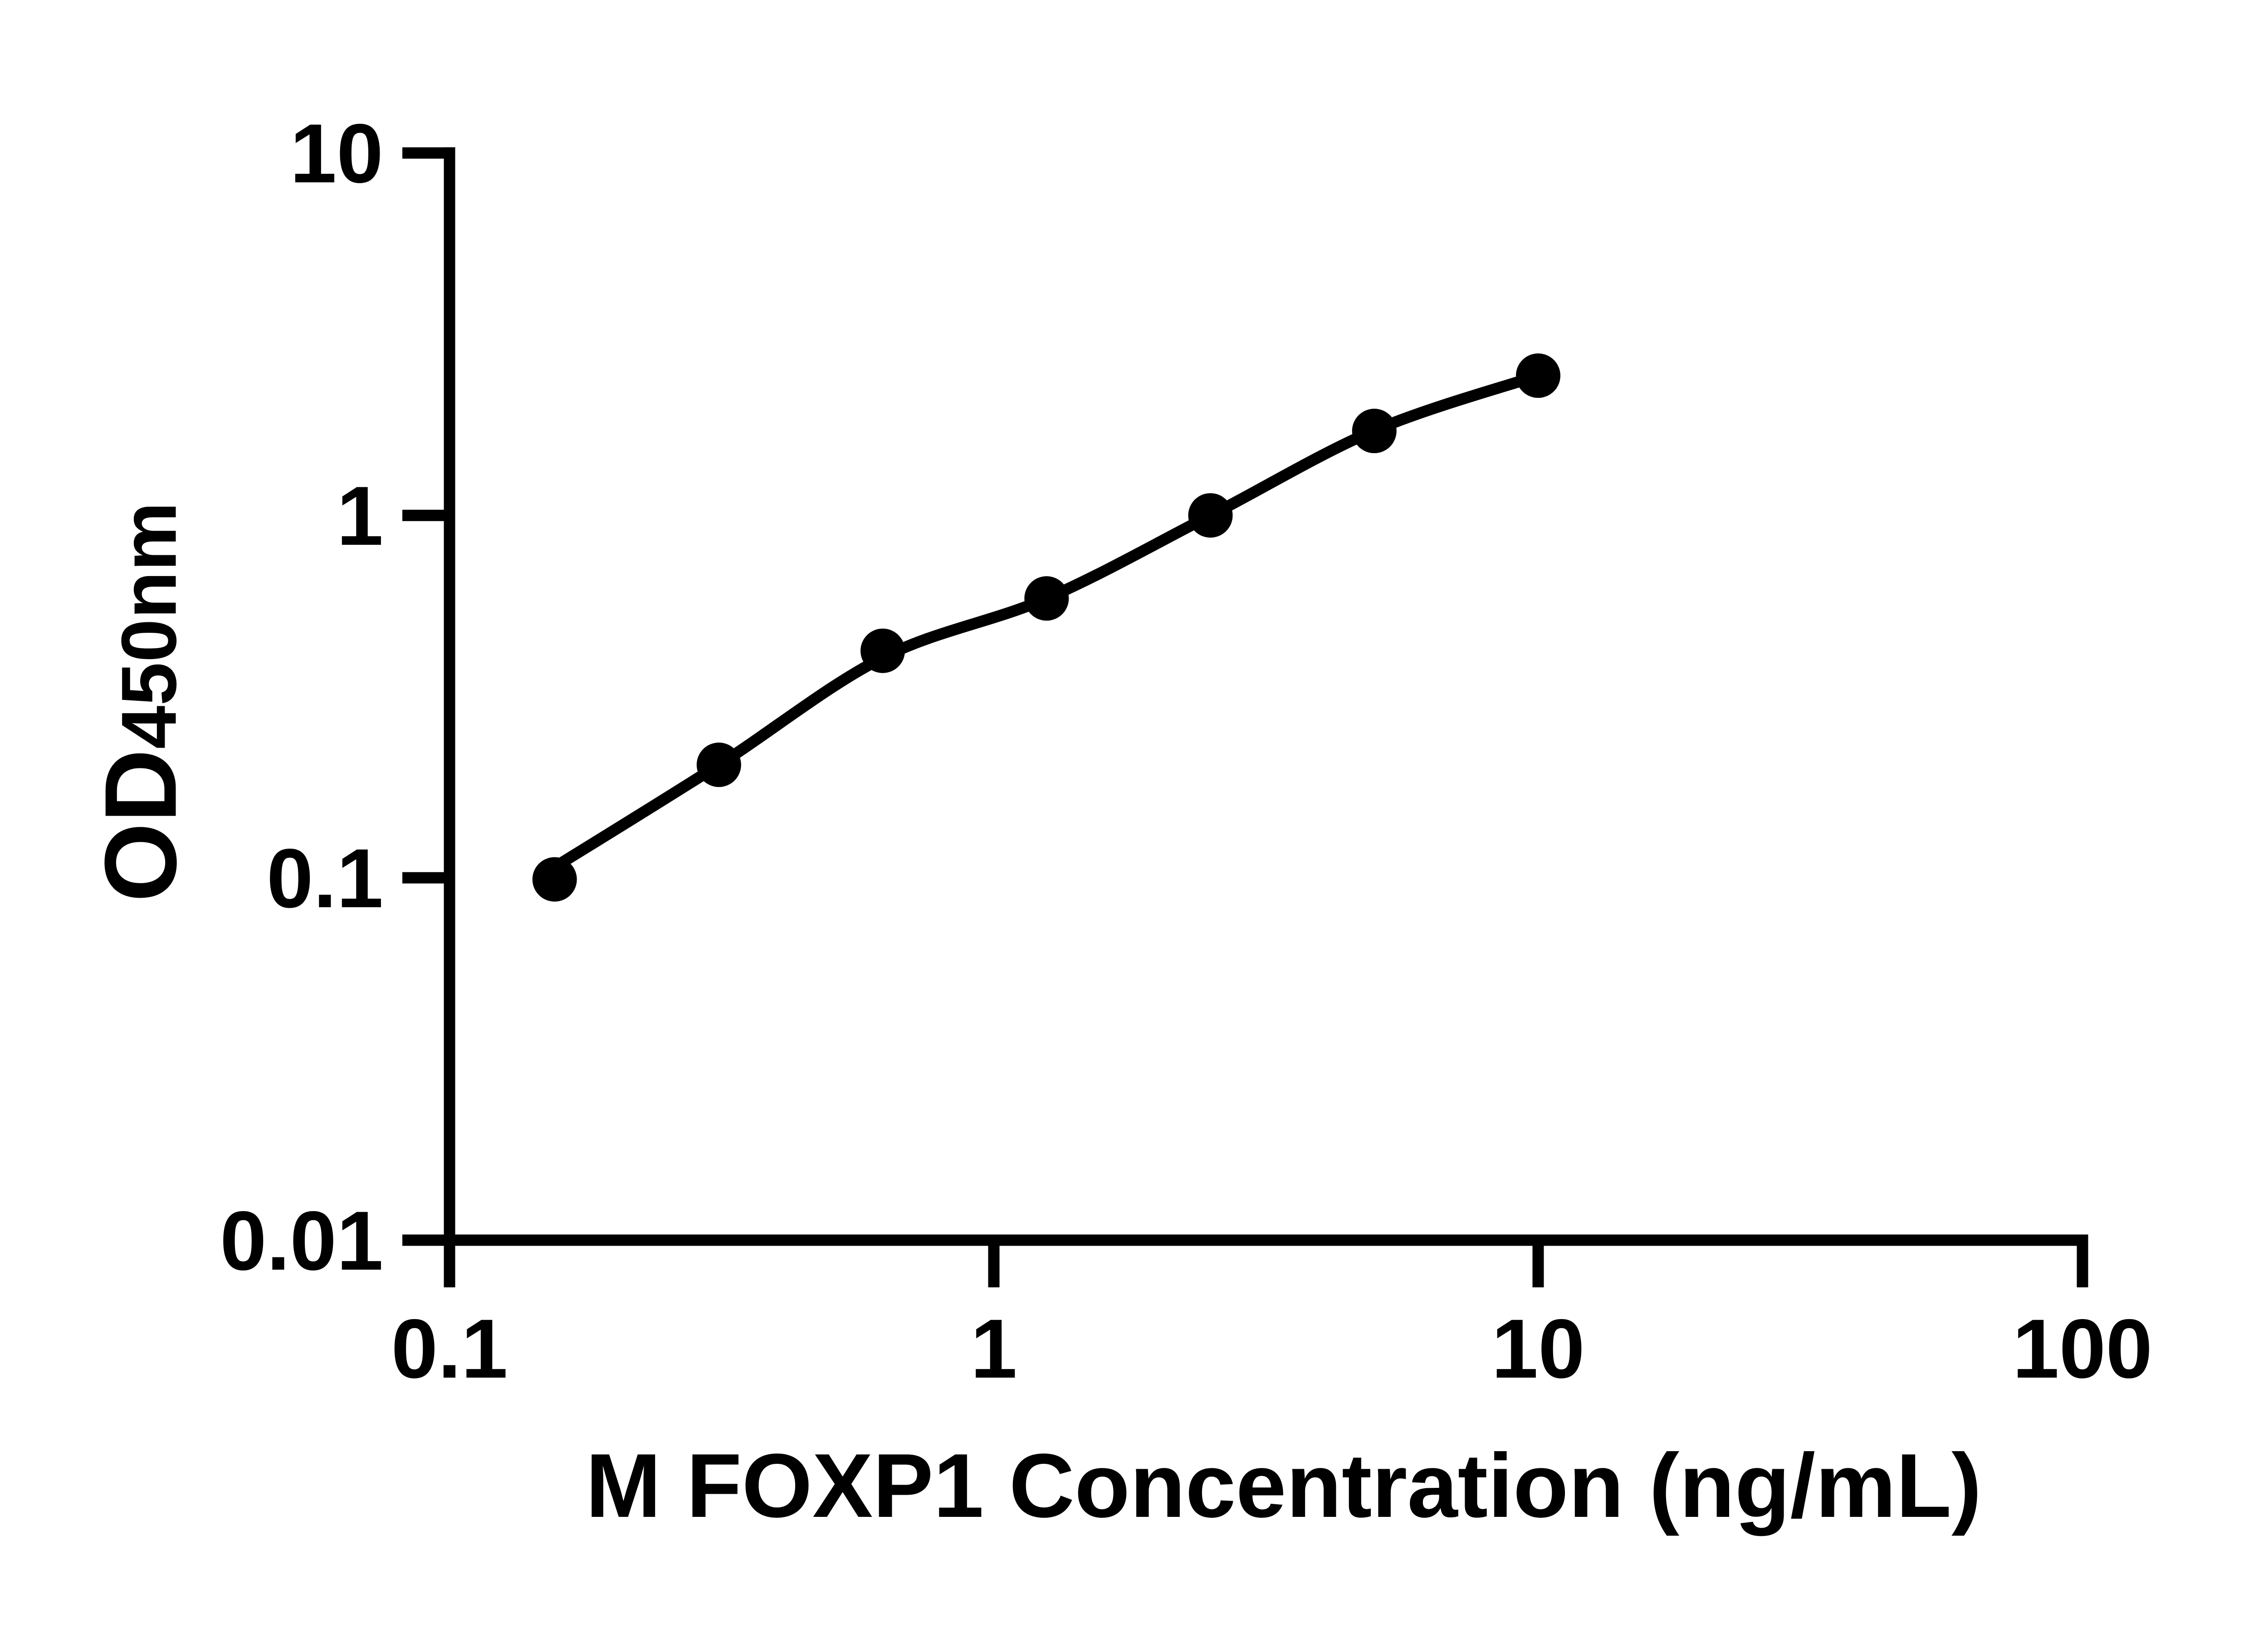 Image resolution: width=2268 pixels, height=1633 pixels. What do you see at coordinates (1538, 1349) in the screenshot?
I see `x-tick-label: 10` at bounding box center [1538, 1349].